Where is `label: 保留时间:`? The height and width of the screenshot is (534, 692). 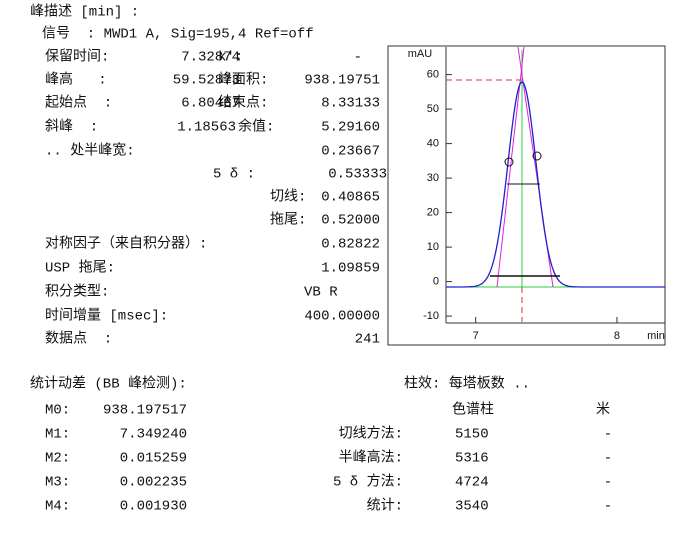 label: 保留时间: is located at coordinates (77, 57).